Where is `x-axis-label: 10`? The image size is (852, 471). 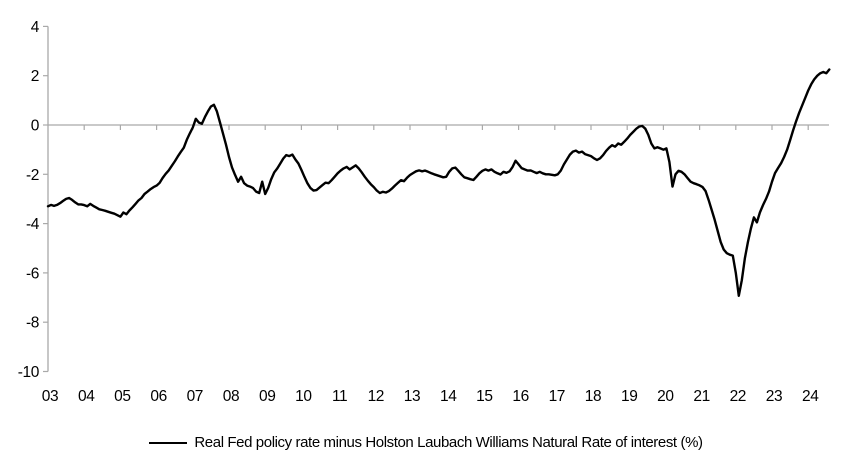 x-axis-label: 10 is located at coordinates (303, 396).